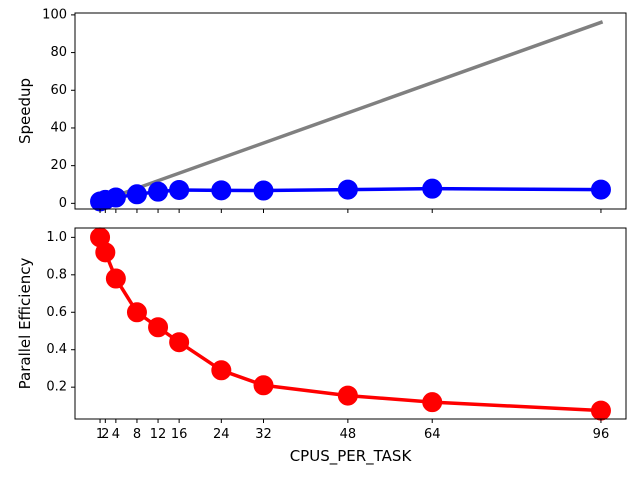 The height and width of the screenshot is (480, 640). I want to click on speedup-ylabel: Speedup, so click(25, 111).